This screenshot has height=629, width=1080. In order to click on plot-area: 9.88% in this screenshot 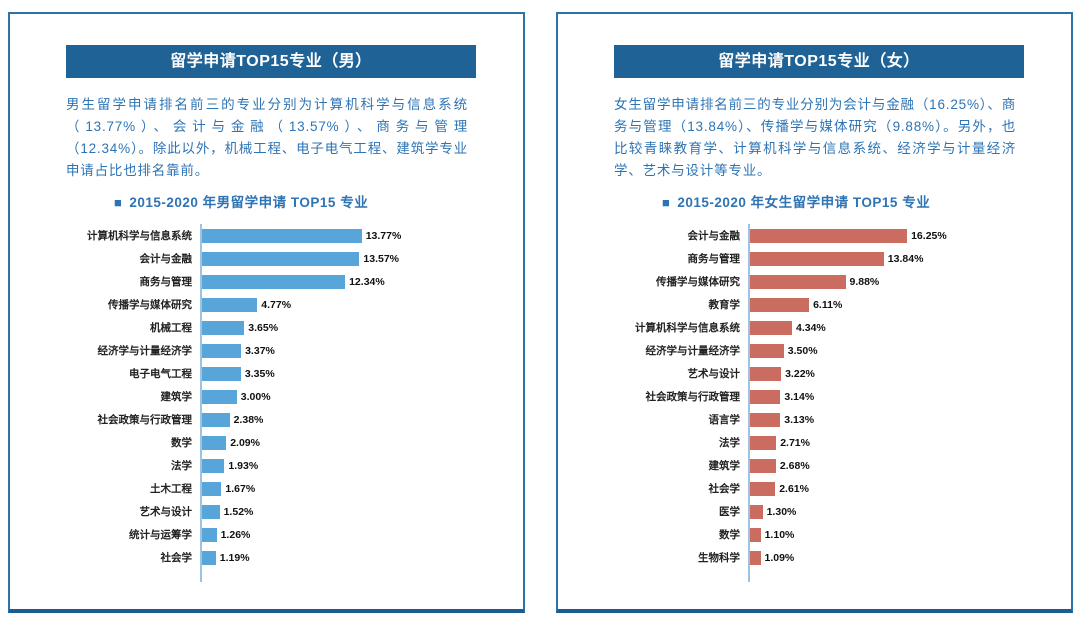, I will do `click(909, 281)`.